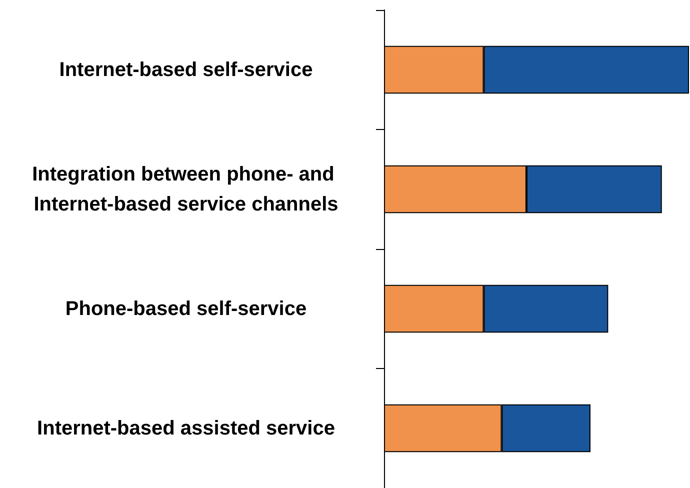  What do you see at coordinates (186, 309) in the screenshot?
I see `y-tick-label: Phone-based self-service` at bounding box center [186, 309].